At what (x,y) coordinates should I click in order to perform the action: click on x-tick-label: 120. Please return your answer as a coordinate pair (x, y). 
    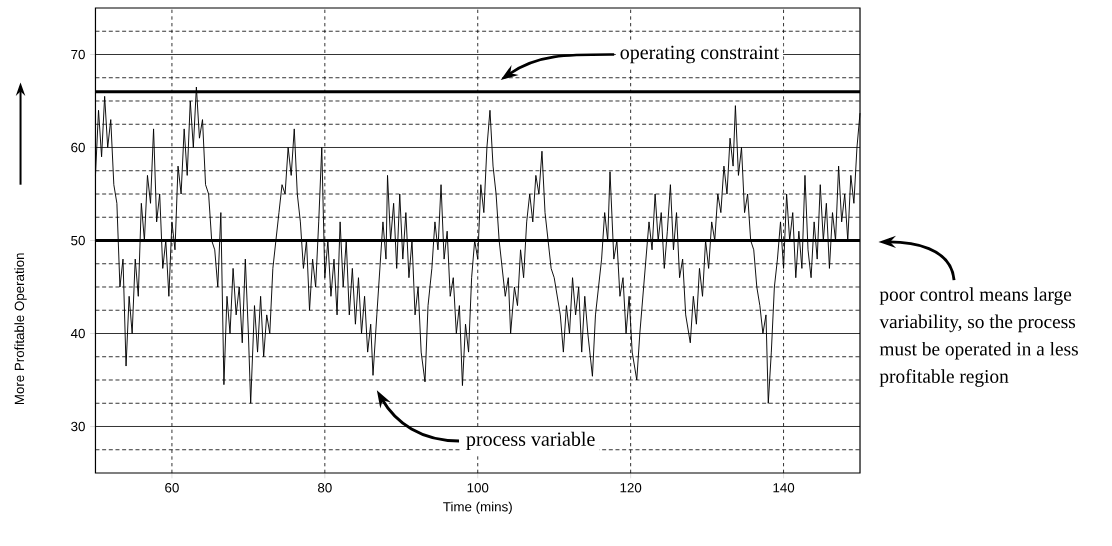
    Looking at the image, I should click on (631, 488).